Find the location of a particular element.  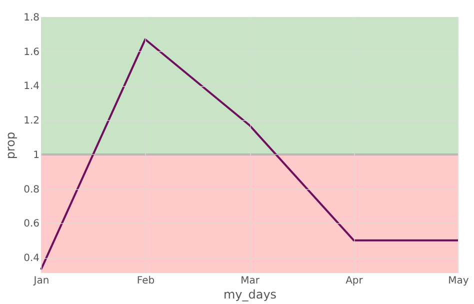

y-tick-label: 1.2 is located at coordinates (32, 121).